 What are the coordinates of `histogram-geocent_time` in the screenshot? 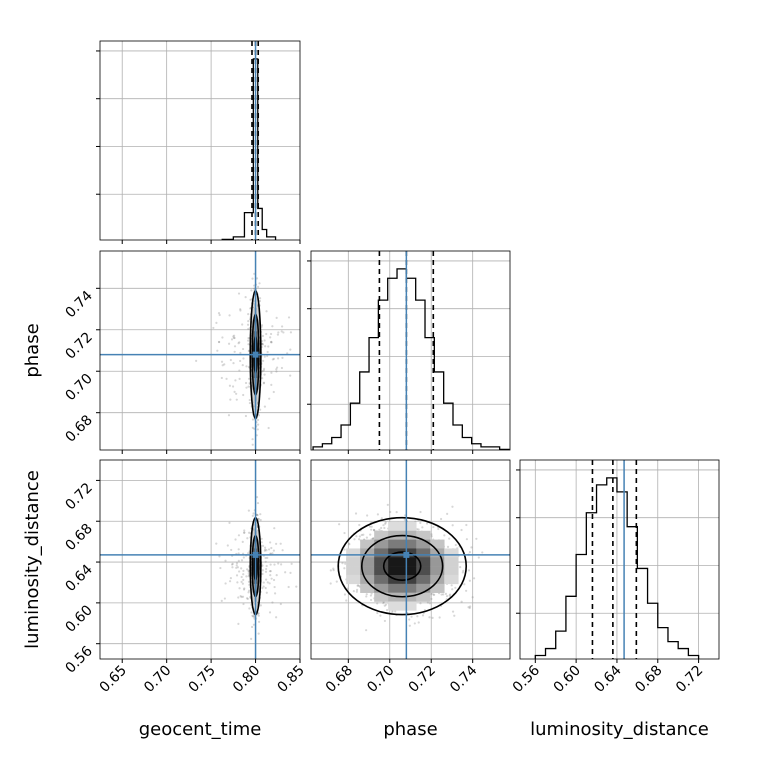 It's located at (249, 149).